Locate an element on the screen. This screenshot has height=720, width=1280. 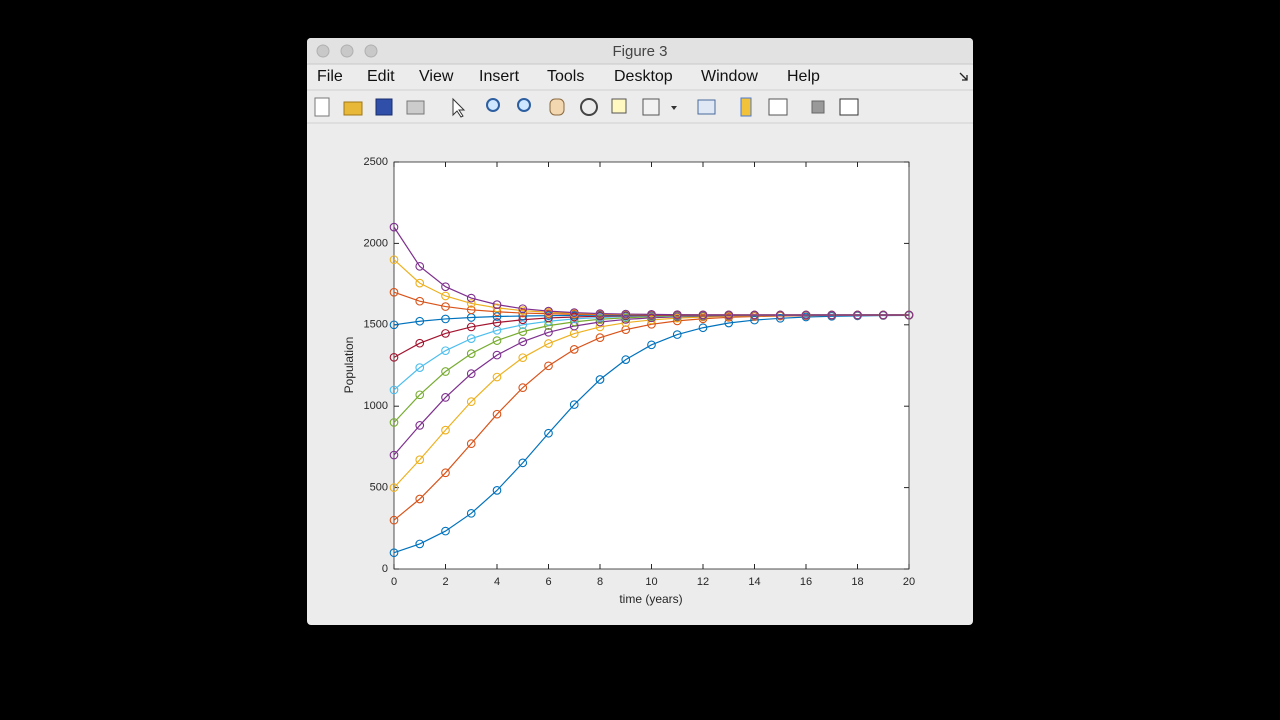
dock-button is located at coordinates (963, 76).